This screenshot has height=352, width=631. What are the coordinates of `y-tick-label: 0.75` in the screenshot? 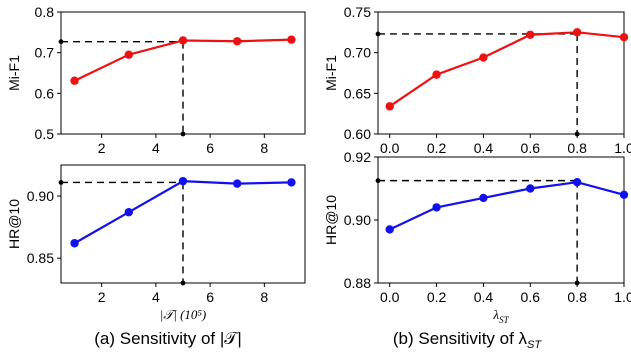 It's located at (357, 12).